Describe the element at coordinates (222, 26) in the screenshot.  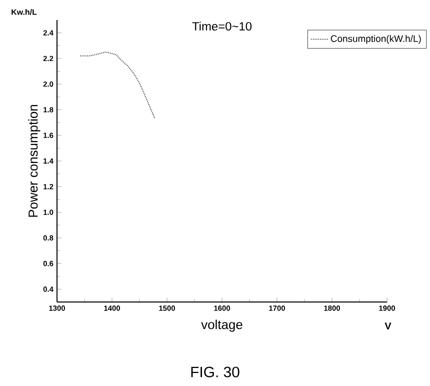
I see `chart-title: Time=0~10` at that location.